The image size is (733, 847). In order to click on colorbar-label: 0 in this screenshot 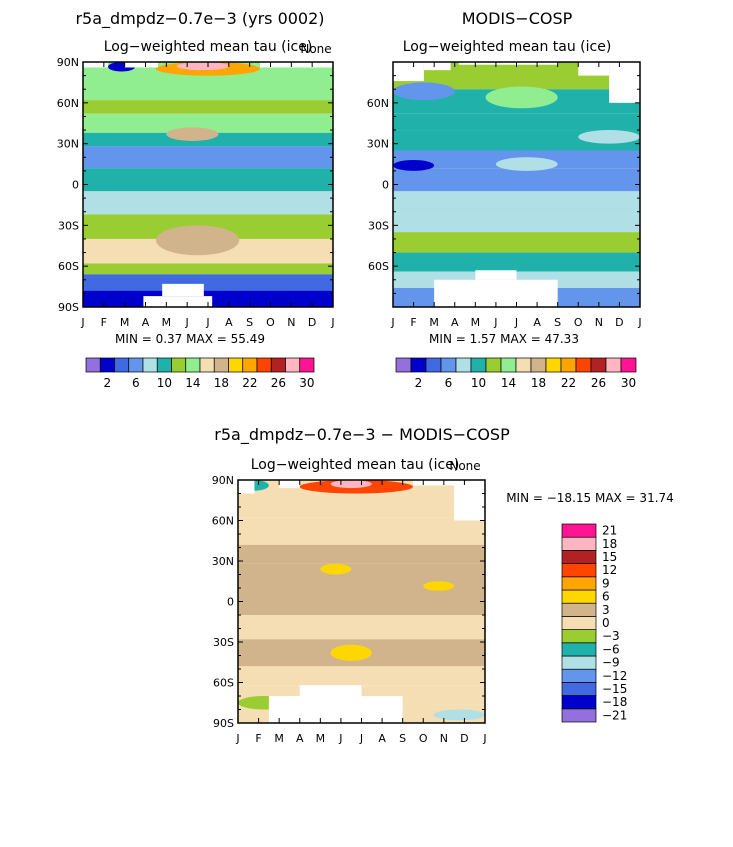, I will do `click(606, 623)`.